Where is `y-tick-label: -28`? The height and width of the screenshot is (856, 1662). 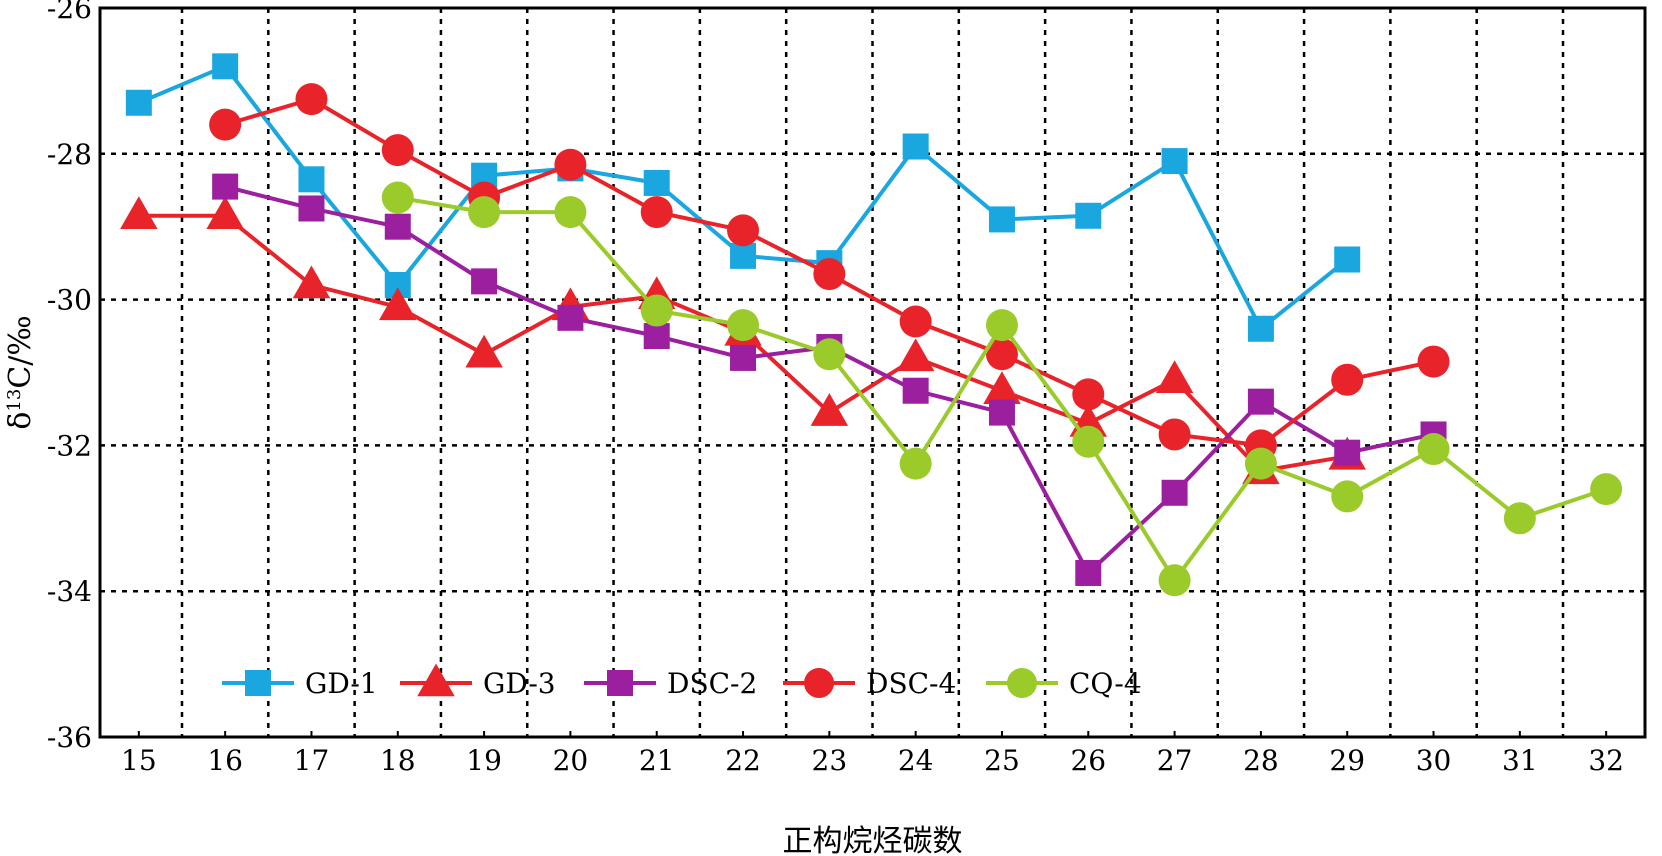
y-tick-label: -28 is located at coordinates (69, 154).